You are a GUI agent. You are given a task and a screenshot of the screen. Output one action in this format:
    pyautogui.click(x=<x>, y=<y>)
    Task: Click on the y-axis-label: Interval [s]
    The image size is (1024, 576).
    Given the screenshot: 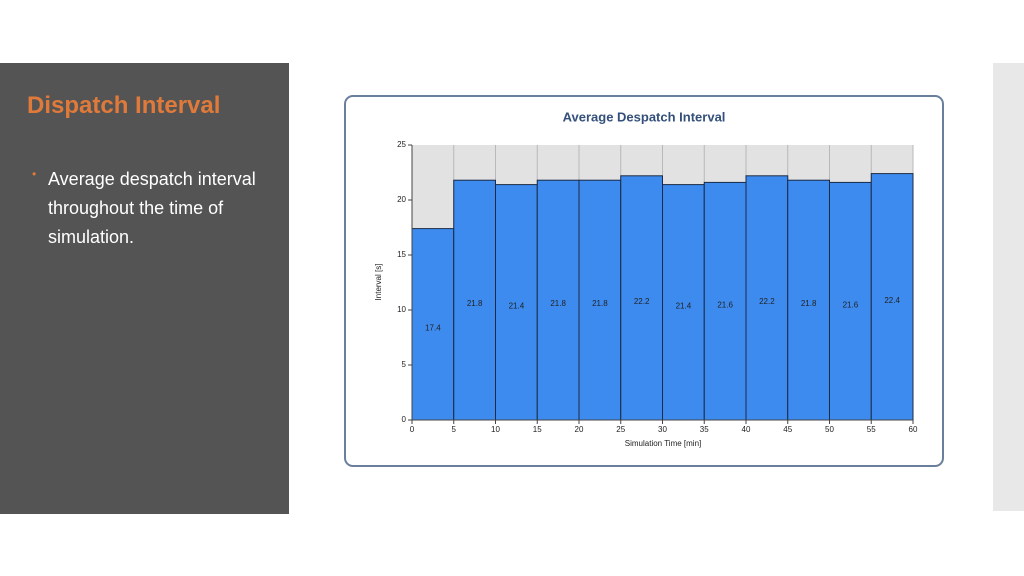 What is the action you would take?
    pyautogui.click(x=378, y=282)
    